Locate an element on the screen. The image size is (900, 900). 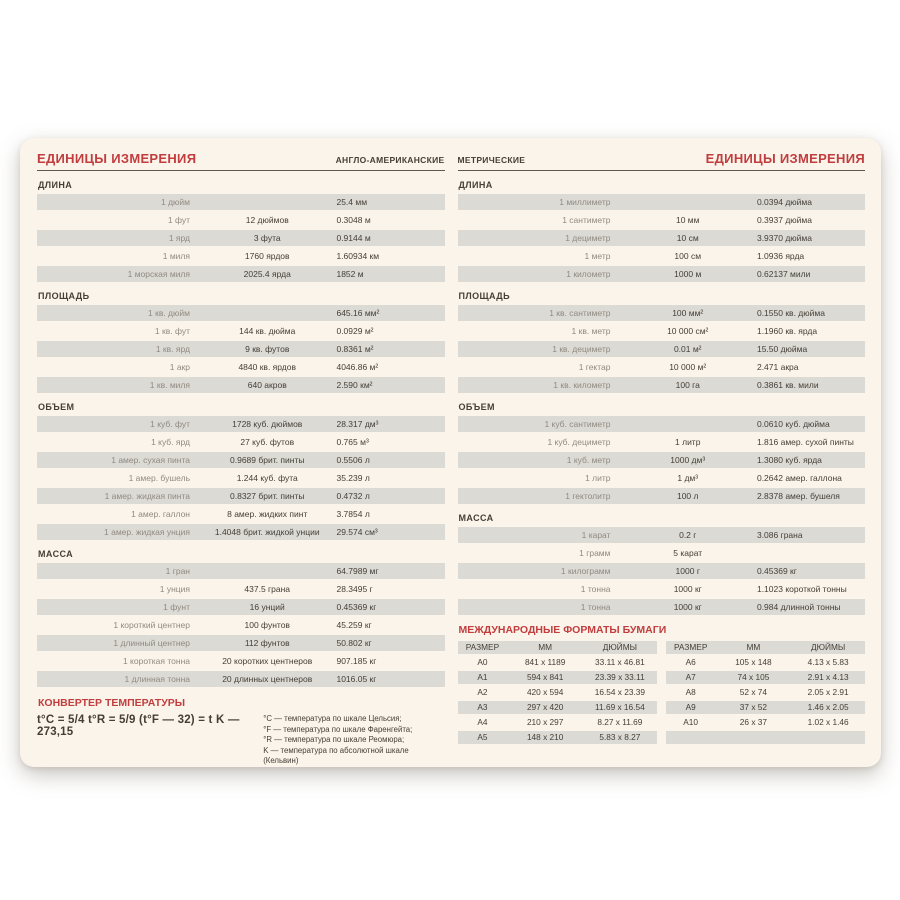
table-cell: 20 коротких центнеров is located at coordinates (267, 661).